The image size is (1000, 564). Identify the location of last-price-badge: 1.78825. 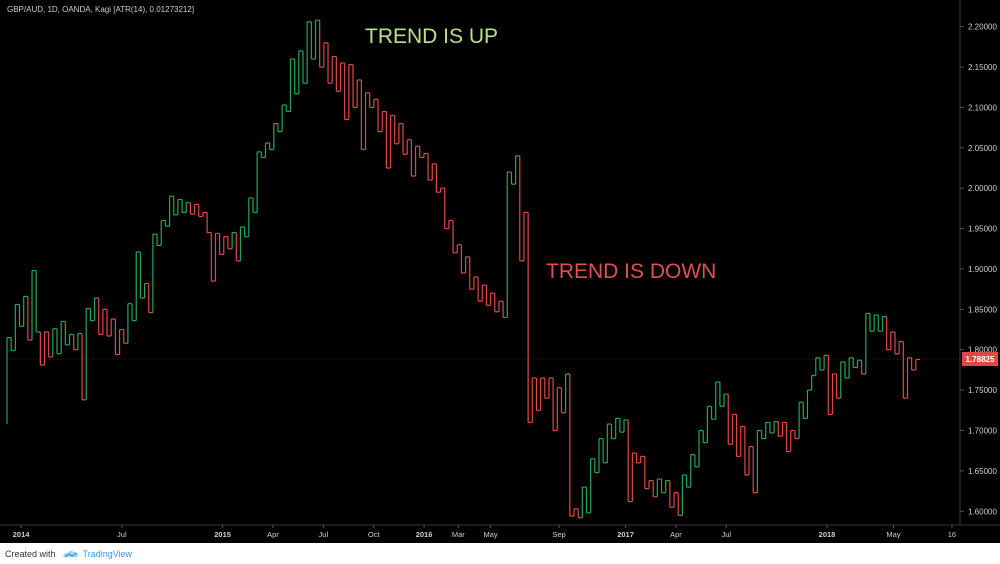
(980, 359).